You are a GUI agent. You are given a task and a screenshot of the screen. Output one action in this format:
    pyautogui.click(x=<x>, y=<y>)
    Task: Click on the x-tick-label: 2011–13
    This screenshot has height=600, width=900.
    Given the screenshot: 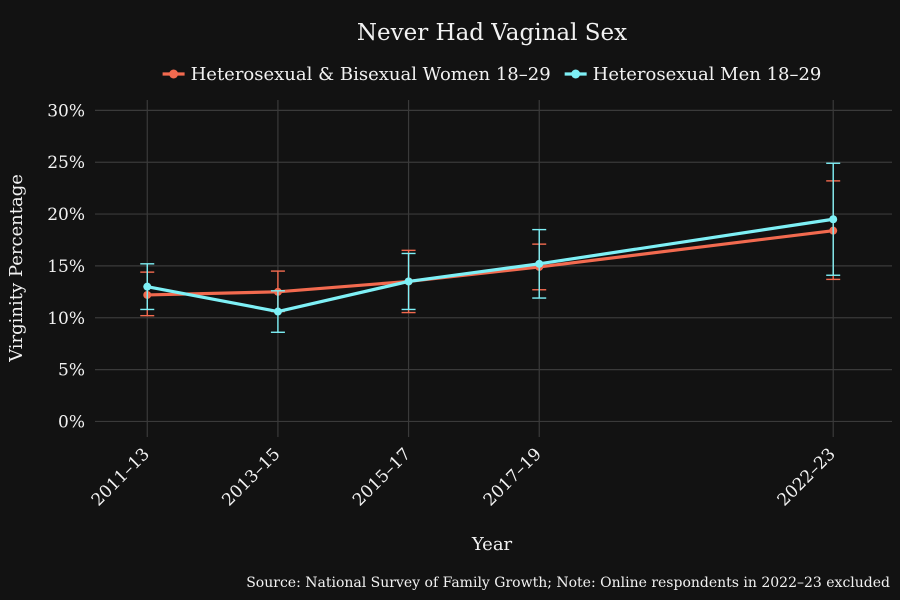 What is the action you would take?
    pyautogui.click(x=121, y=477)
    